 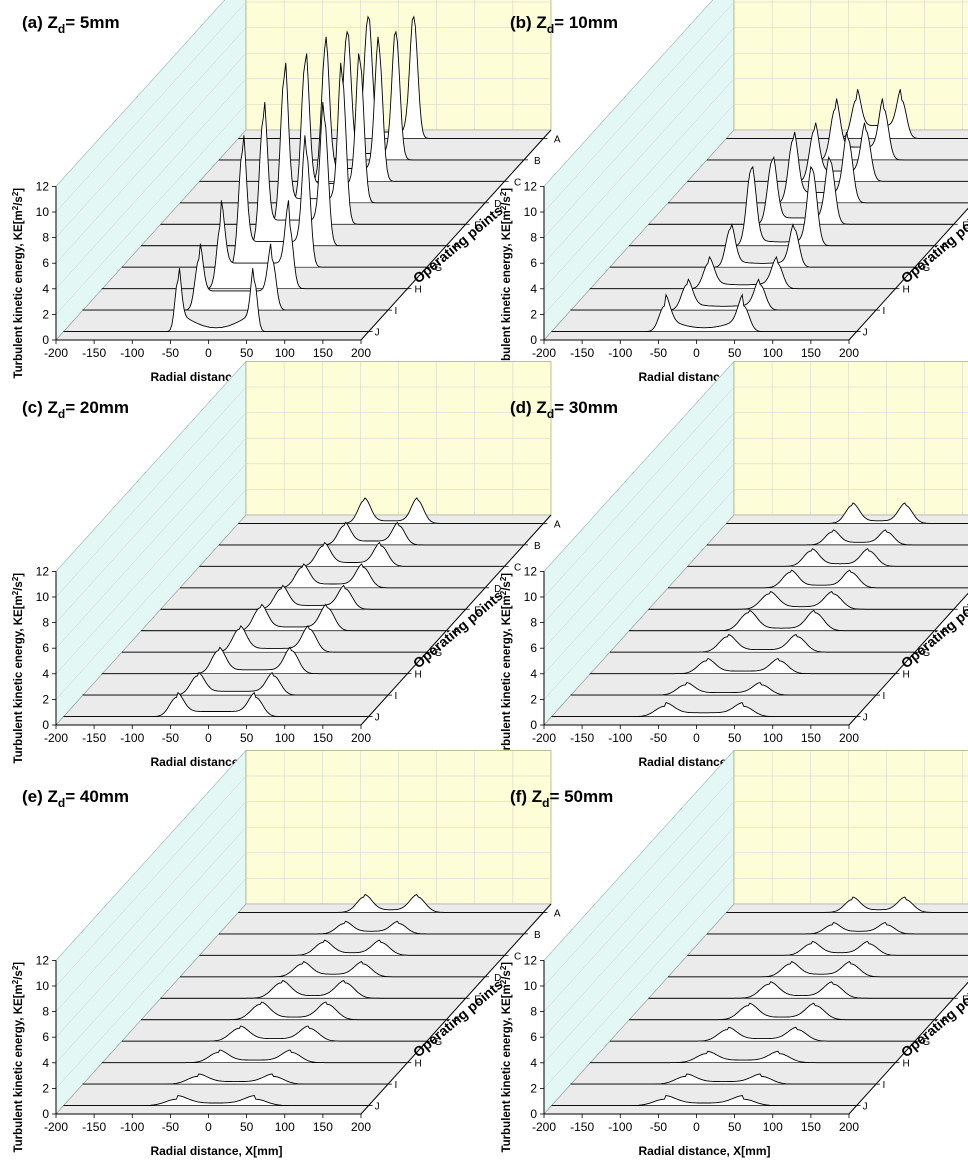 What do you see at coordinates (19, 679) in the screenshot?
I see `y-axis-title-main: Turbulent kinetic energy, KE[m` at bounding box center [19, 679].